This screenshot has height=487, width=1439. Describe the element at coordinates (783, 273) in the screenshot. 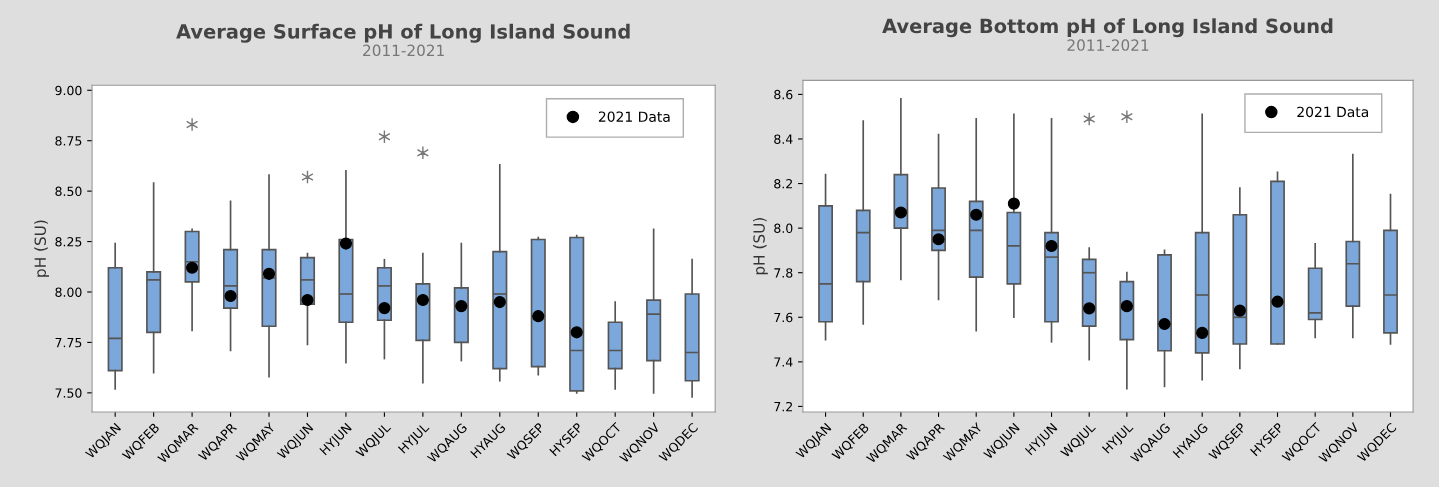

I see `y-tick-label: 7.8` at that location.